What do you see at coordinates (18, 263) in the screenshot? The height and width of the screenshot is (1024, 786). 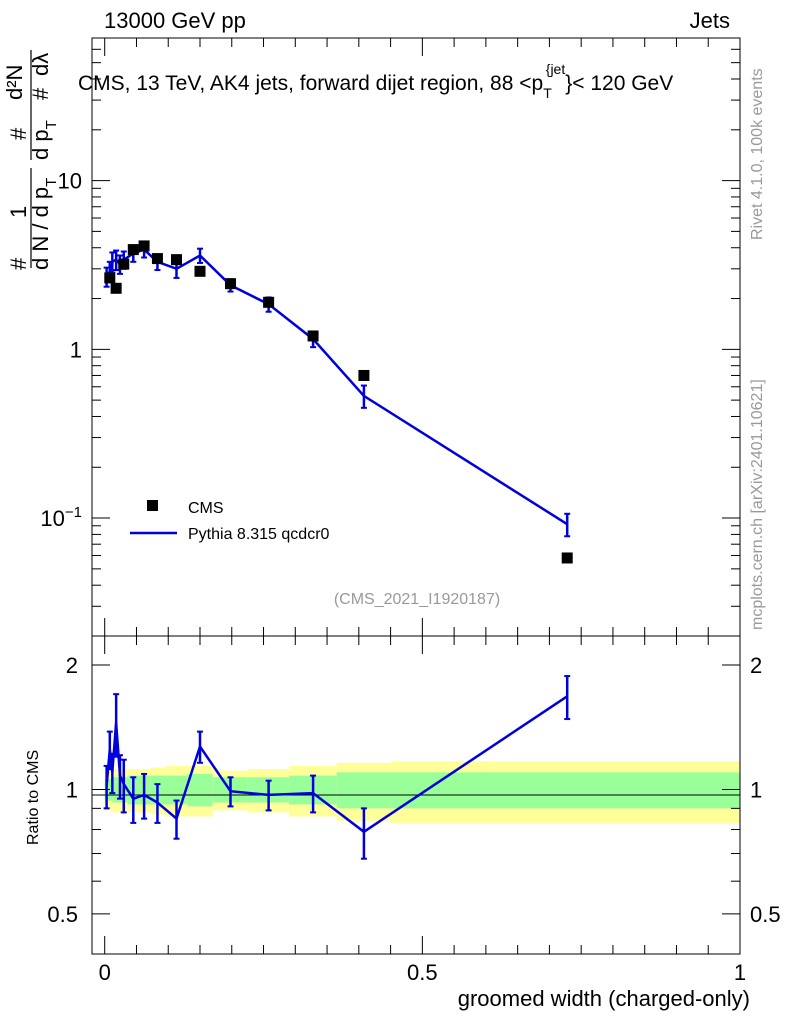 I see `ylabel-hash-1: #` at bounding box center [18, 263].